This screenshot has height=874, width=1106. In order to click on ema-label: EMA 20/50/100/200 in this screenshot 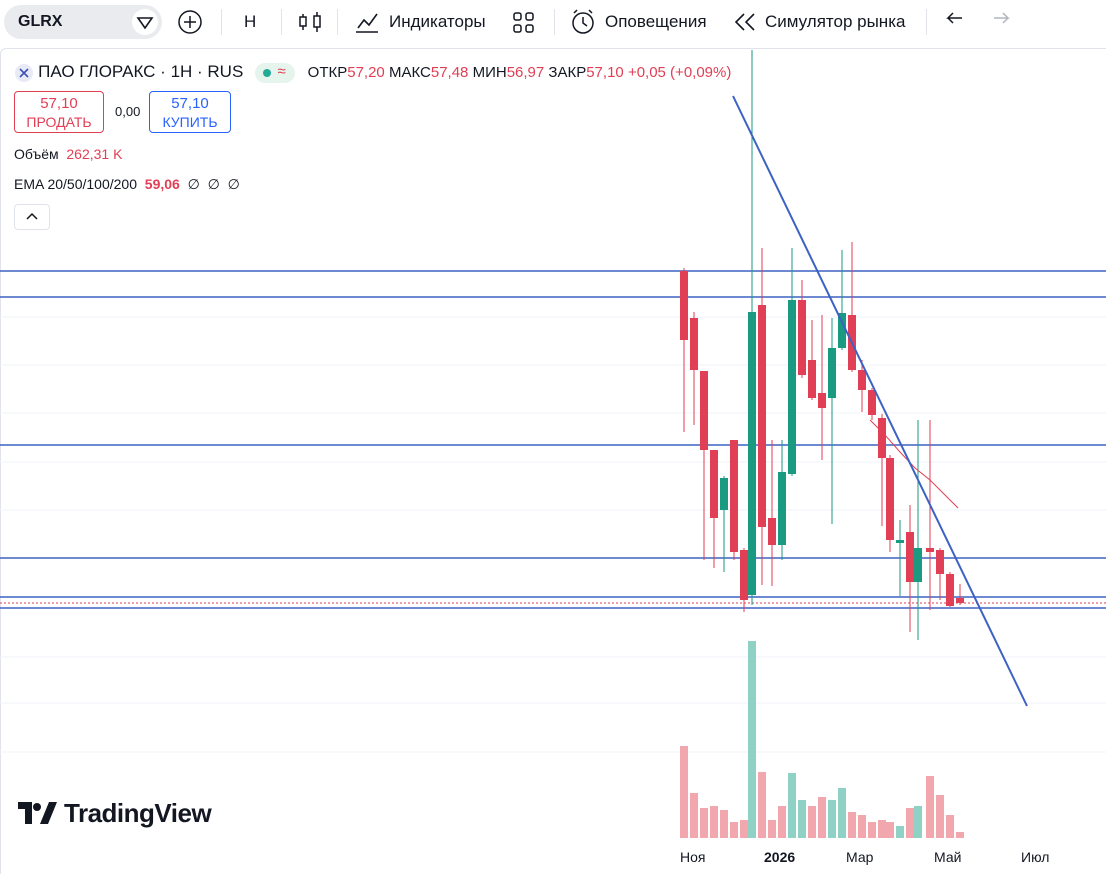, I will do `click(75, 184)`.